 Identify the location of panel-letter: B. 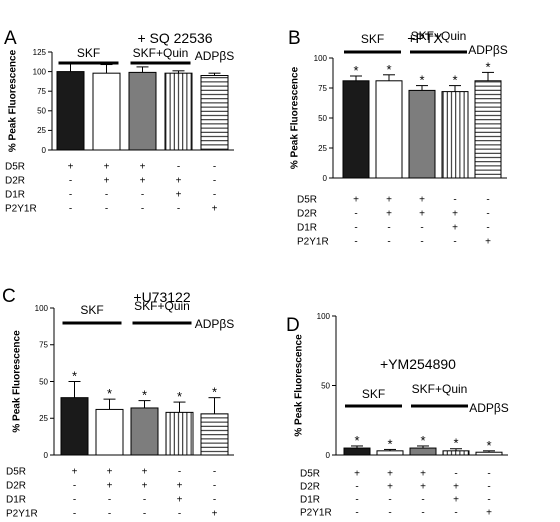
(294, 38).